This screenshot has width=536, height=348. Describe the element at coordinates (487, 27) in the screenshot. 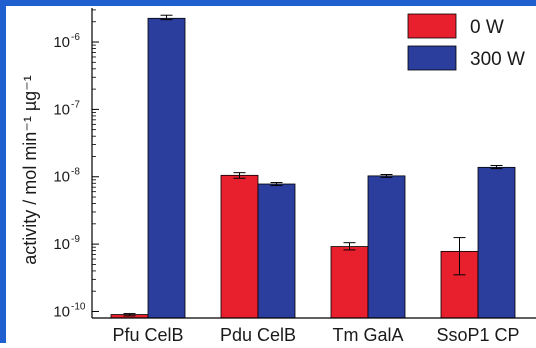

I see `legend-label: 0 W` at that location.